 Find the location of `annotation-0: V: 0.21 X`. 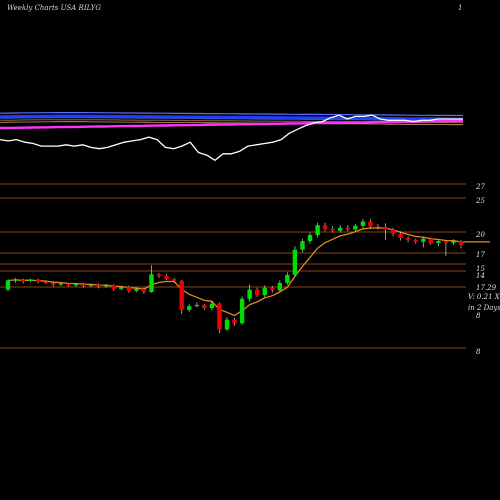

annotation-0: V: 0.21 X is located at coordinates (484, 297).